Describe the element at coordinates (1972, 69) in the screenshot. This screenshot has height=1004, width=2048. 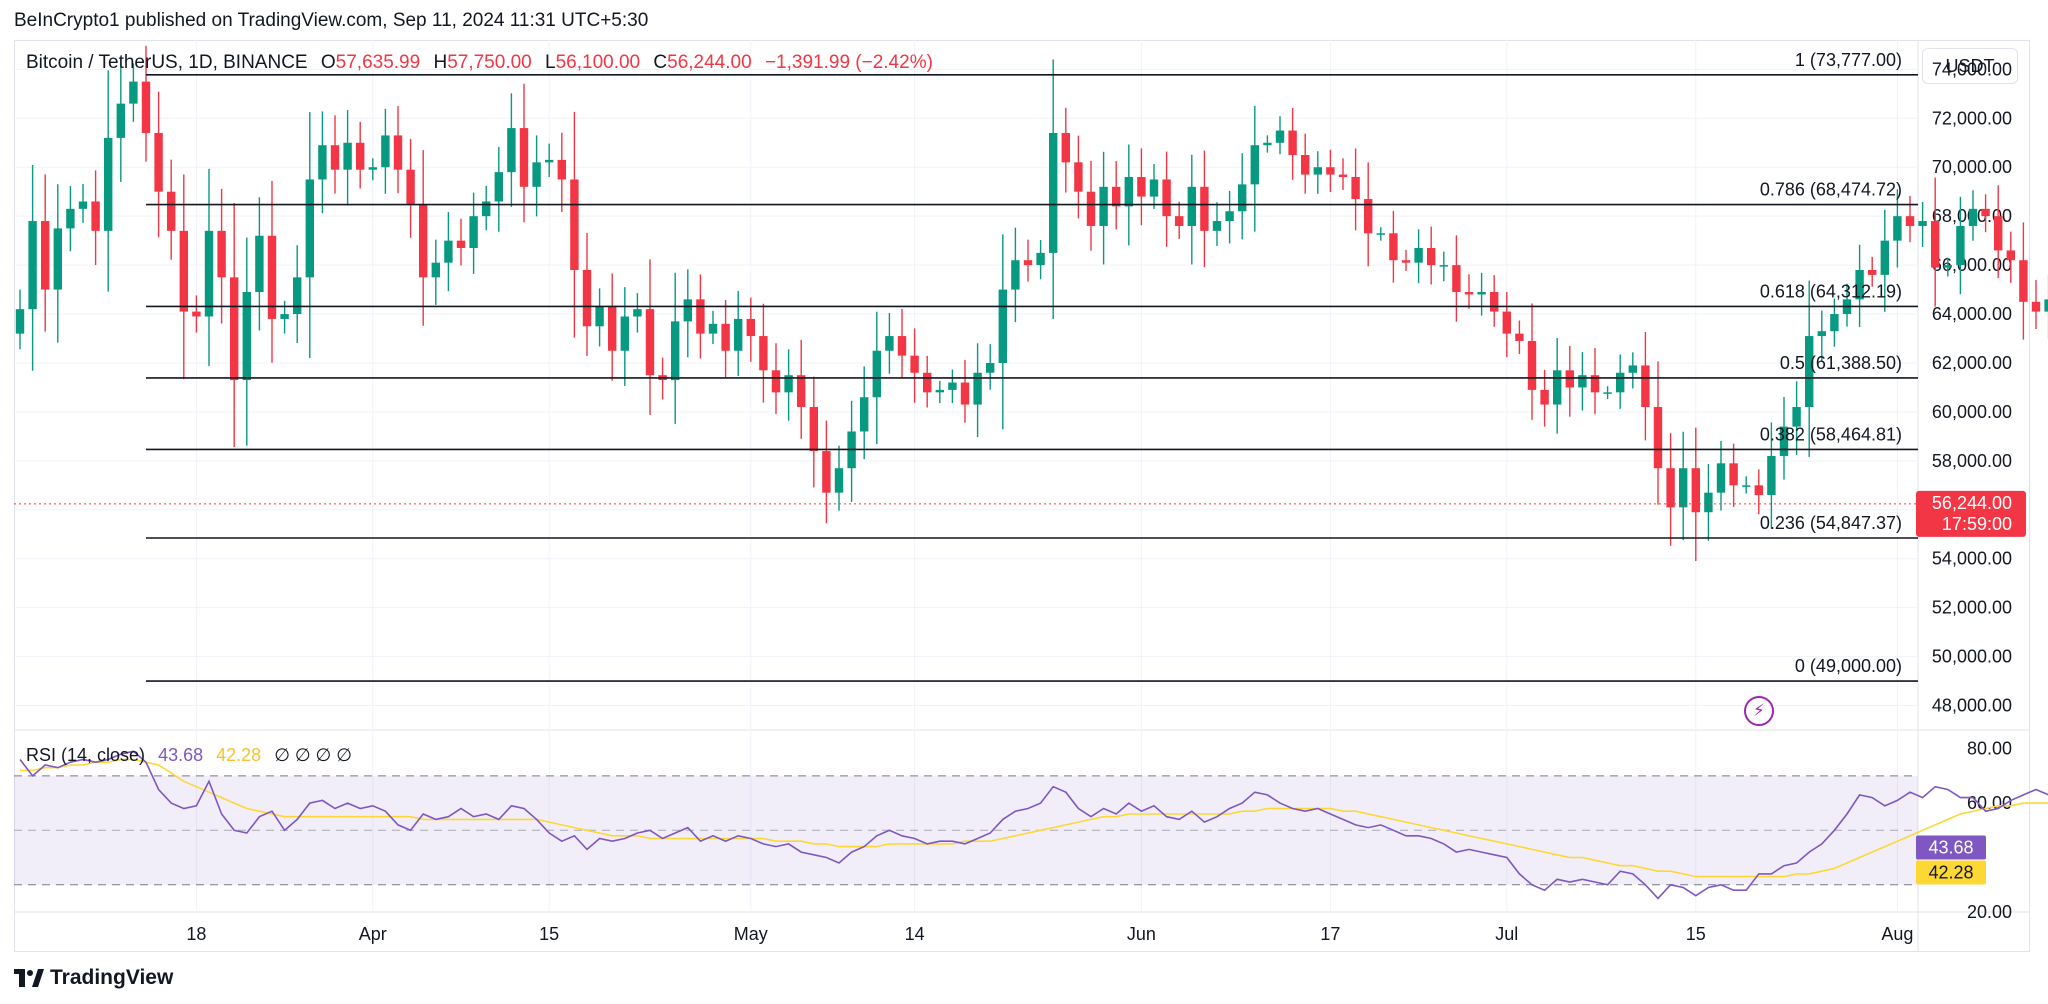
I see `y-tick-label: 74,000.00` at that location.